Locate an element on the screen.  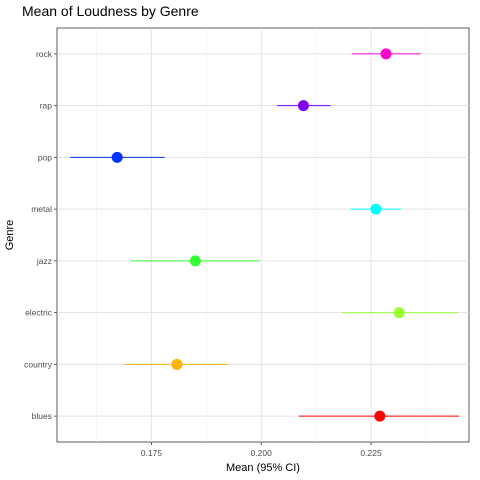
mean-point-pop is located at coordinates (117, 157).